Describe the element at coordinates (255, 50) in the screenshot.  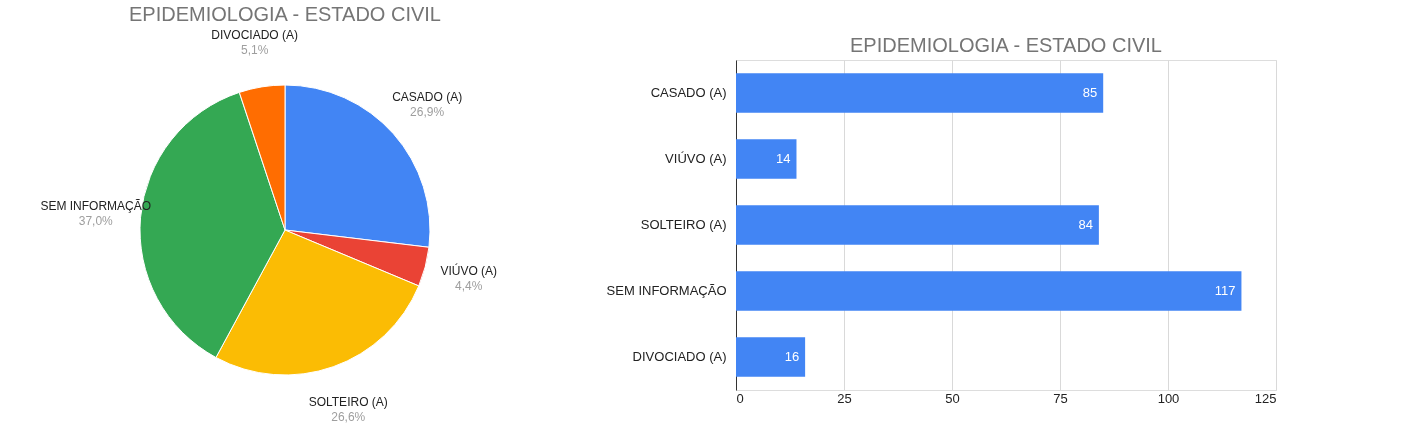
I see `data-label: 5,1%` at that location.